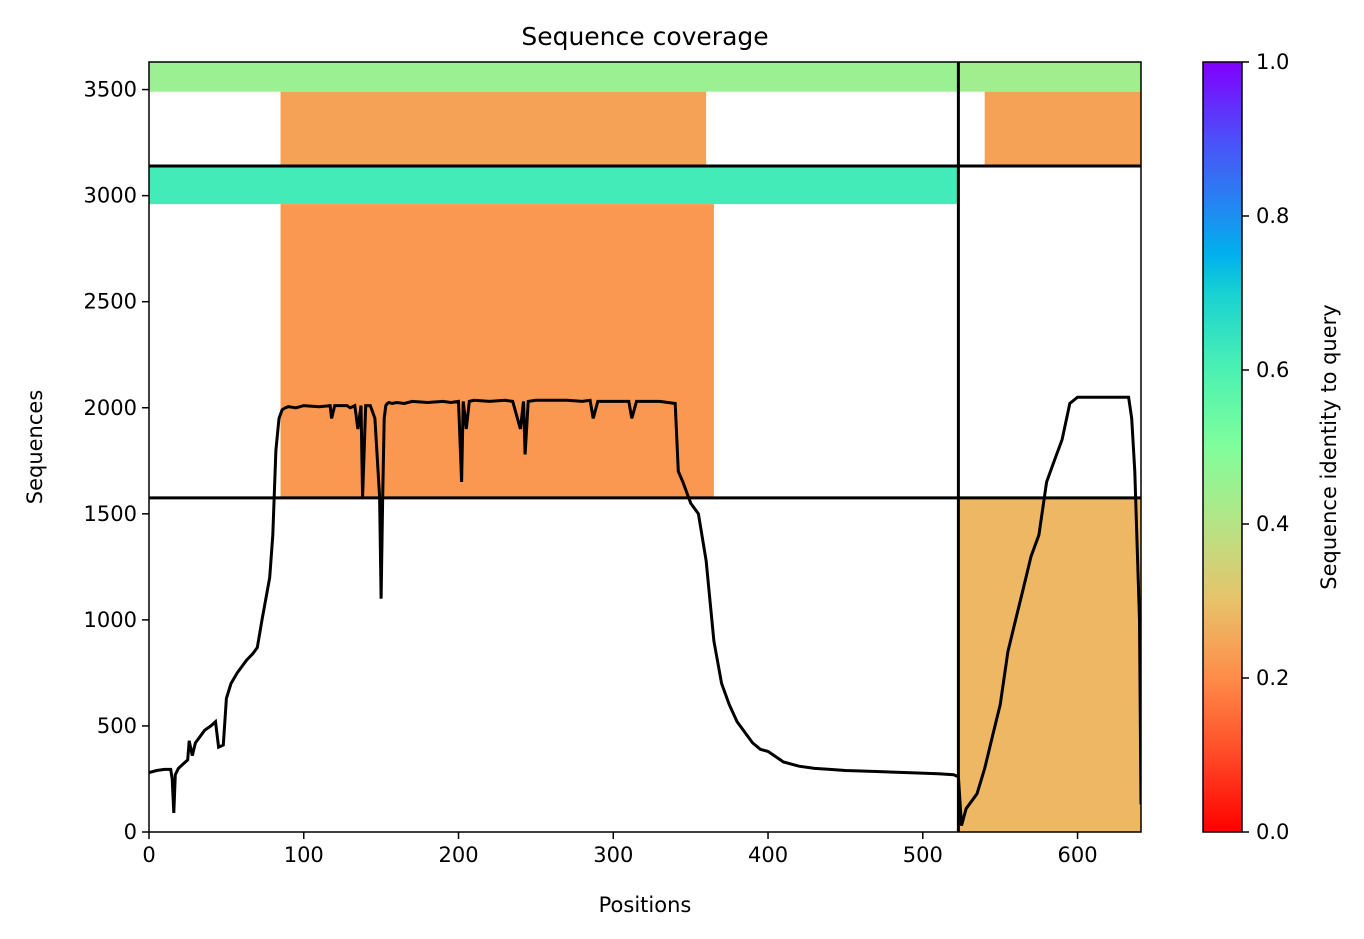  Describe the element at coordinates (1272, 370) in the screenshot. I see `colorbar-tick-label: 0.6` at that location.